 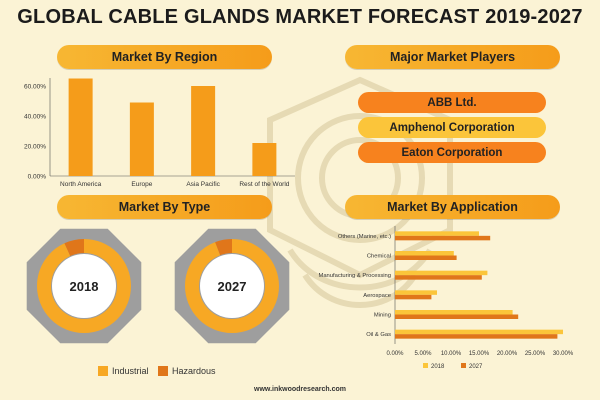 I want to click on app-legend-label: 2018, so click(x=438, y=367).